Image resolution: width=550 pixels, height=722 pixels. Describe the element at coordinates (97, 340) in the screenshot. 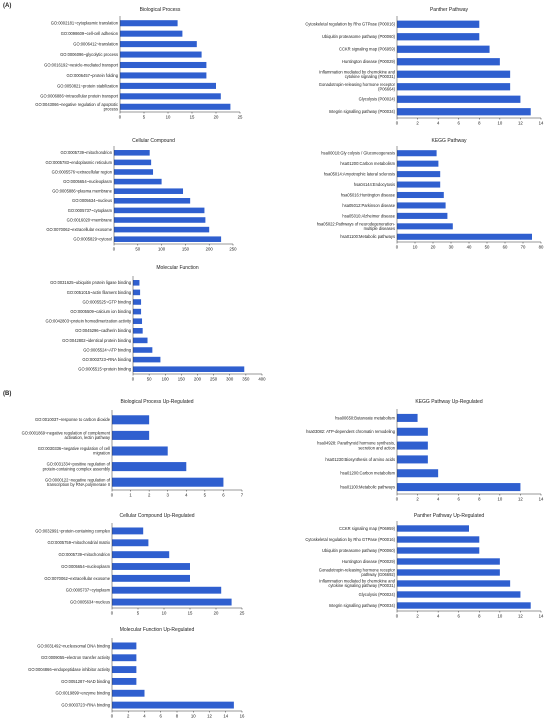

I see `category-label: GO:0042802~identical protein binding` at that location.